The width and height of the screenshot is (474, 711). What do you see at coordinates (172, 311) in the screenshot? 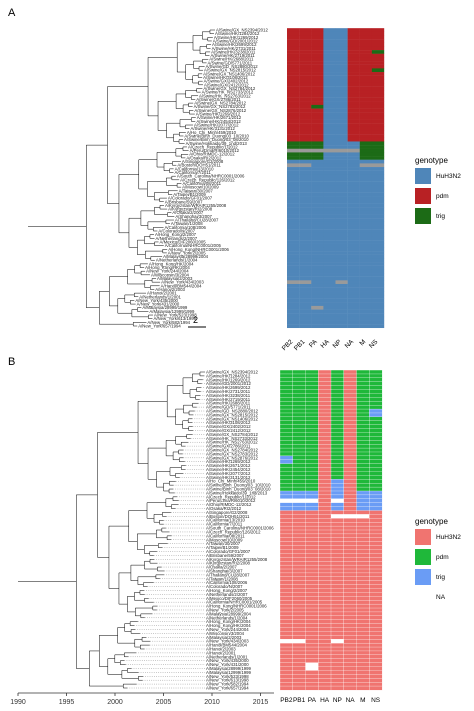
I see `tip-label: A/Malaysia/12999/1999` at bounding box center [172, 311].